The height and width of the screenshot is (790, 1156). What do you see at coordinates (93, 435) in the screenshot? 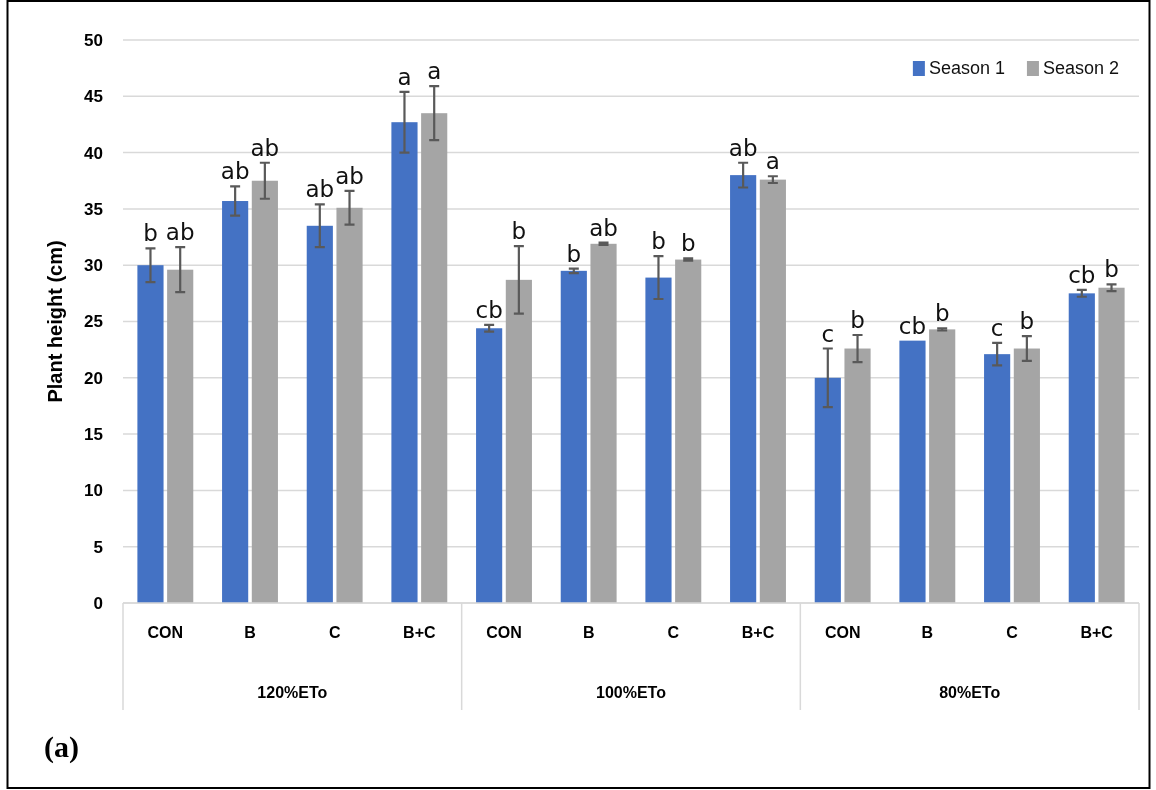
I see `y-tick-label: 15` at bounding box center [93, 435].